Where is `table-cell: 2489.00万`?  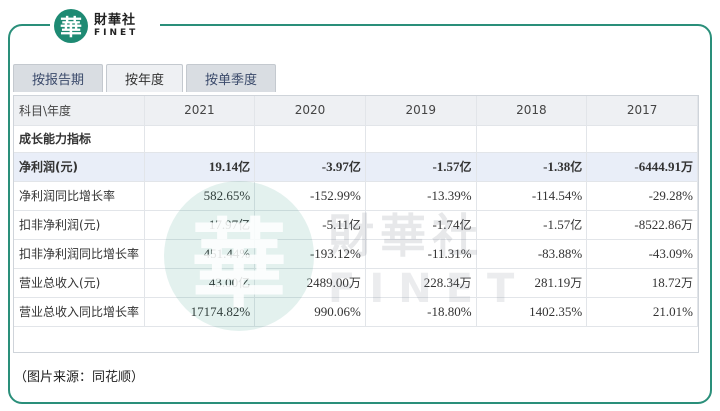
table-cell: 2489.00万 is located at coordinates (310, 283).